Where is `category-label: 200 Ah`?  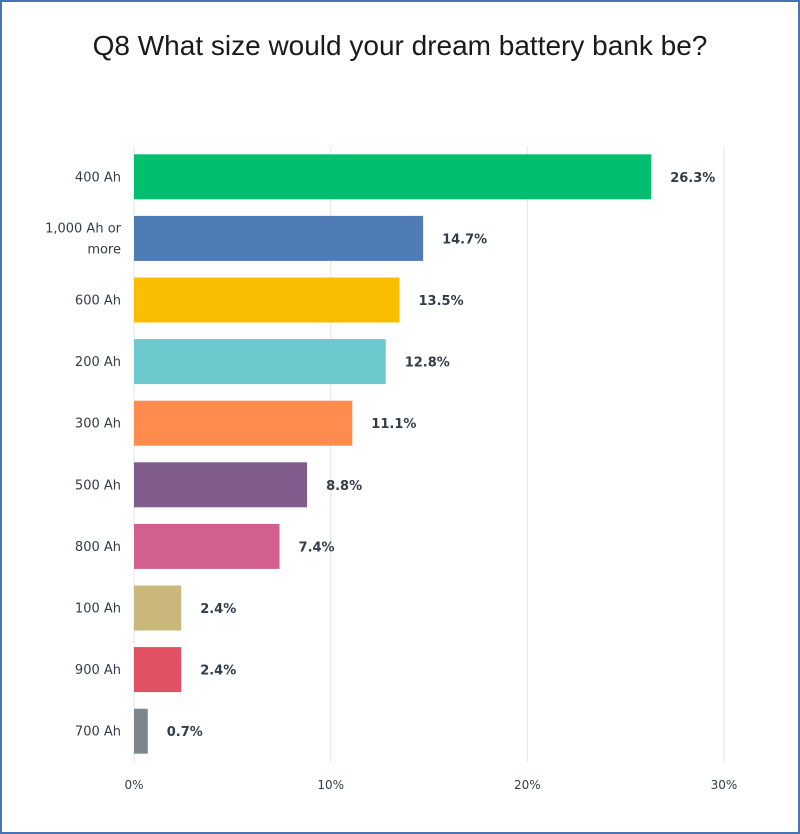
category-label: 200 Ah is located at coordinates (98, 362).